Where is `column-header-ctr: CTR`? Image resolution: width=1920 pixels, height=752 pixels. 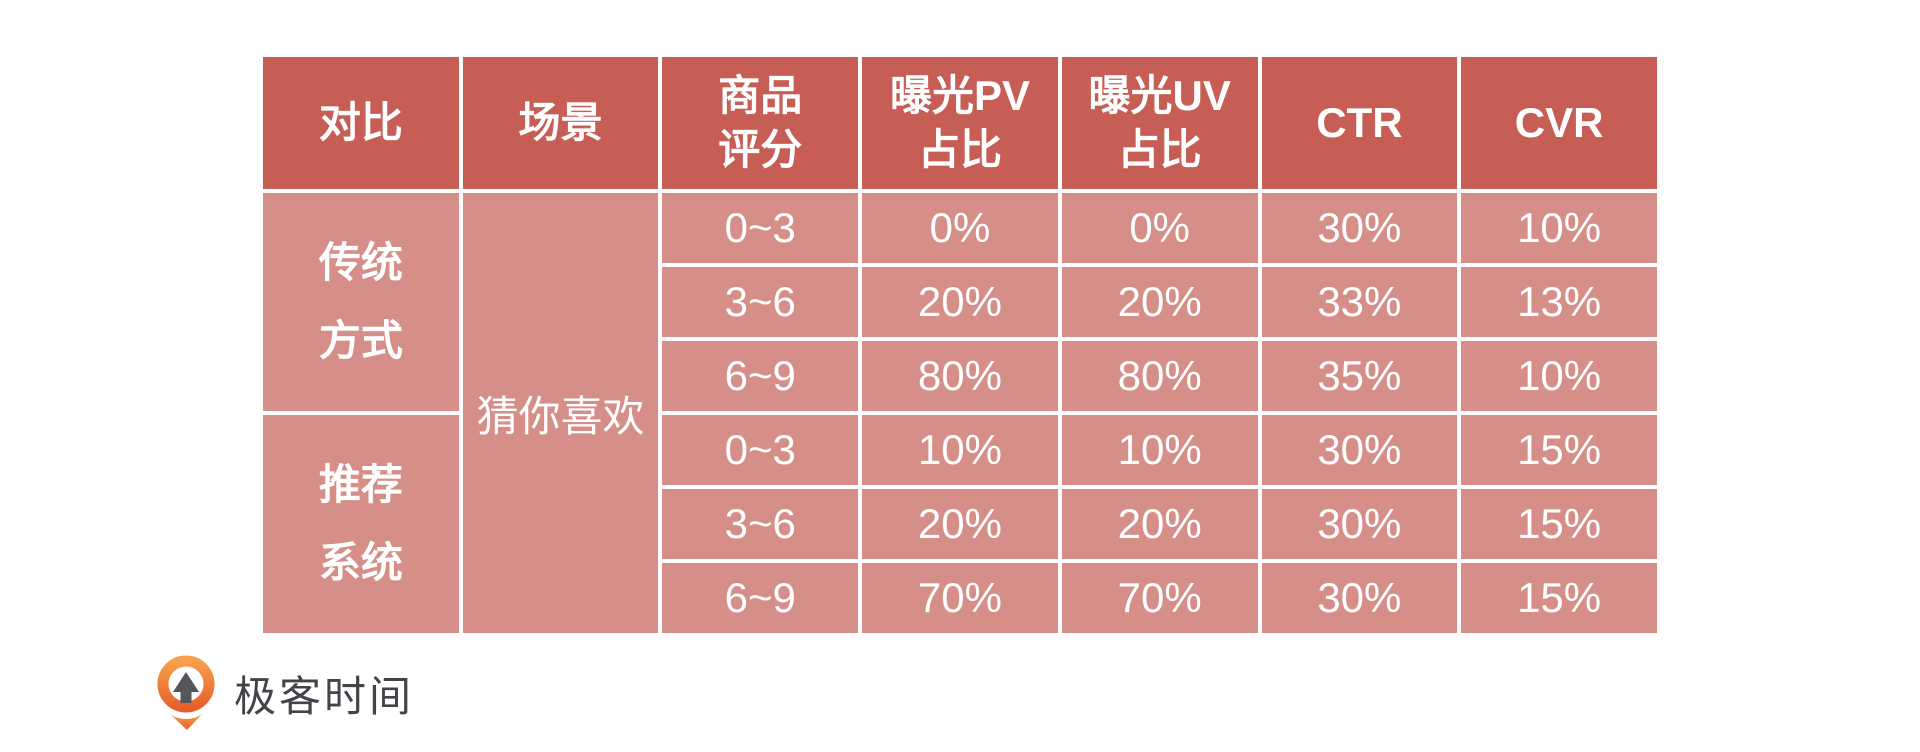
column-header-ctr: CTR is located at coordinates (1359, 123).